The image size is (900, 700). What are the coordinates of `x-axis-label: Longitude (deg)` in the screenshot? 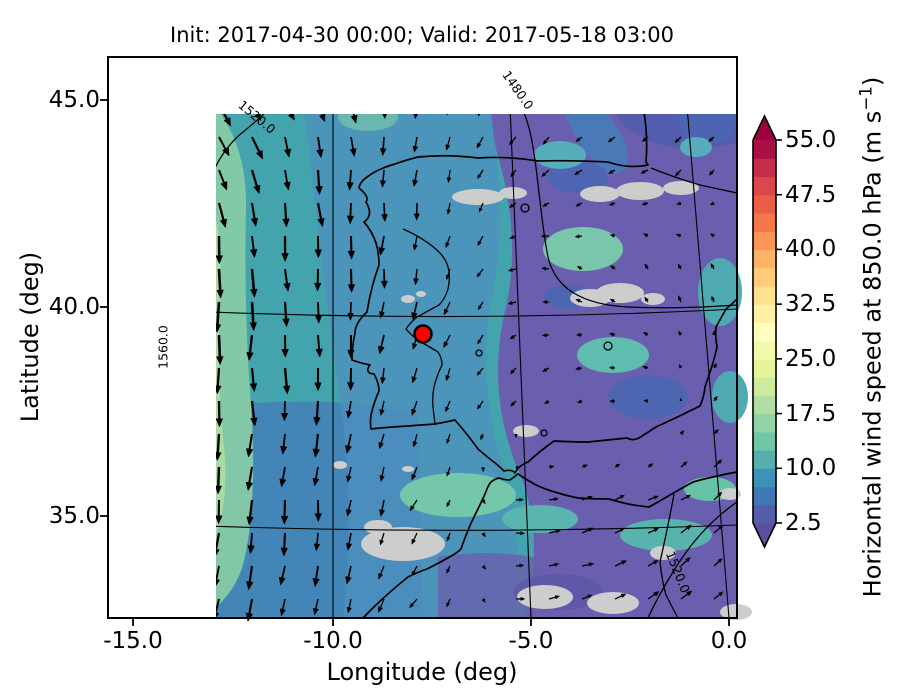 It's located at (422, 672).